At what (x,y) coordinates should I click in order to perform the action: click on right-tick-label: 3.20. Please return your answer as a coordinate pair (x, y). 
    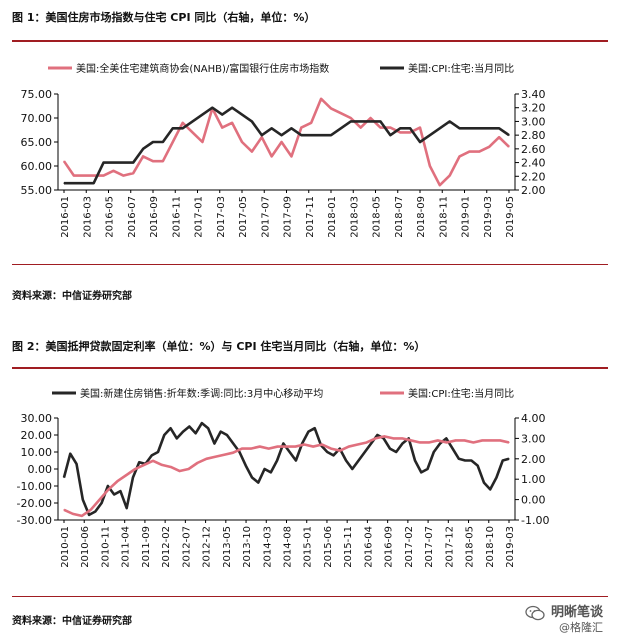
    Looking at the image, I should click on (533, 108).